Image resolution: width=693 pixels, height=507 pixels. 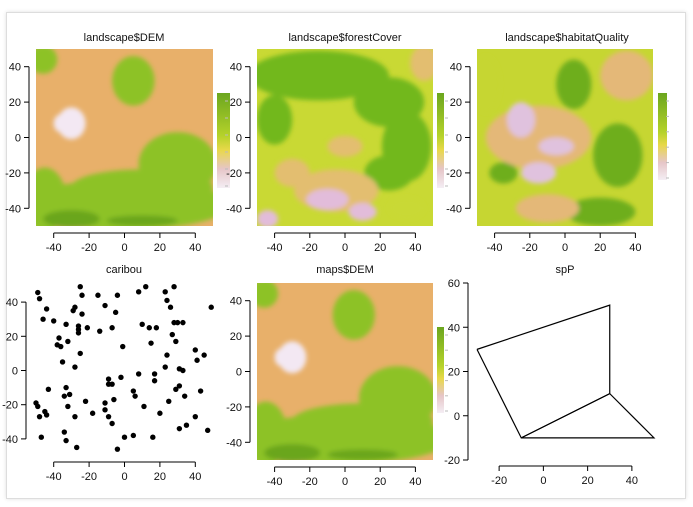 What do you see at coordinates (567, 38) in the screenshot?
I see `plot-title: landscape$habitatQuality` at bounding box center [567, 38].